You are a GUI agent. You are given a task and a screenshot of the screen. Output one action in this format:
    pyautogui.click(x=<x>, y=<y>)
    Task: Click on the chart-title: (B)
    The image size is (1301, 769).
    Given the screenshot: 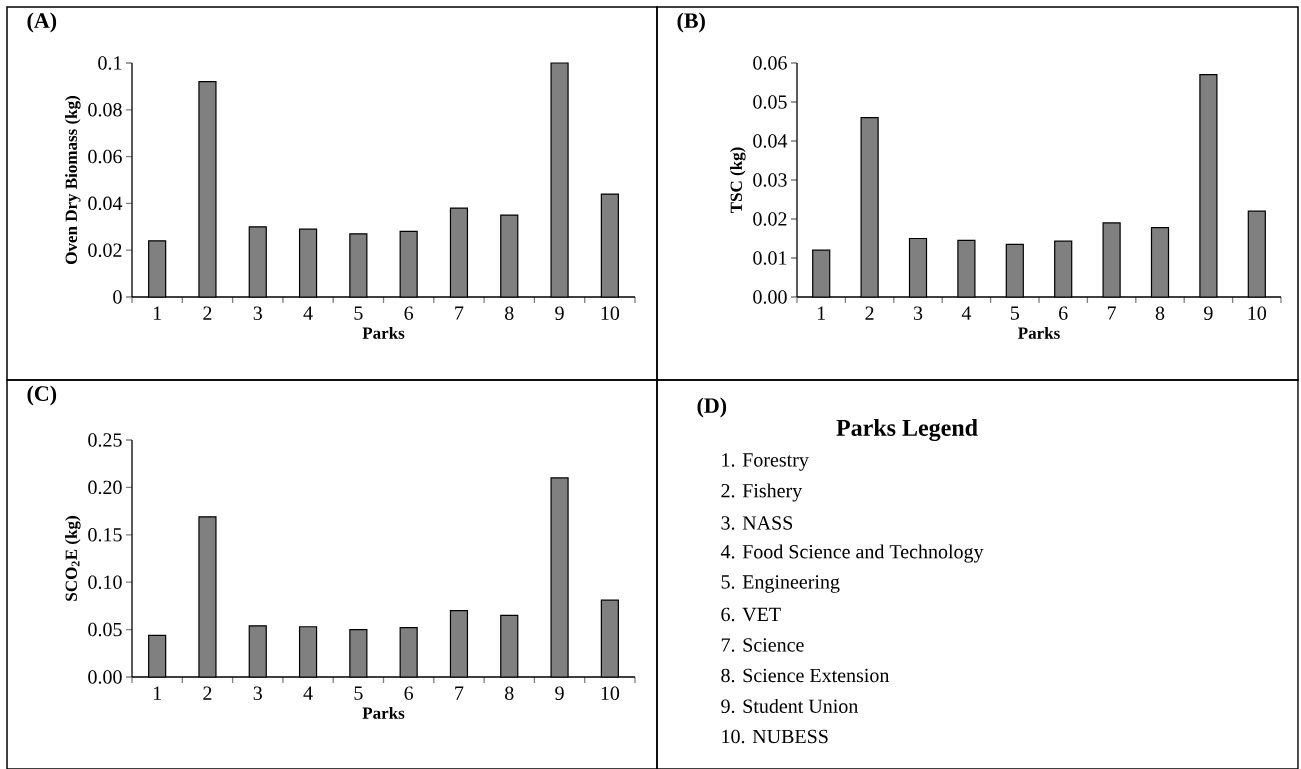 What is the action you would take?
    pyautogui.click(x=691, y=22)
    